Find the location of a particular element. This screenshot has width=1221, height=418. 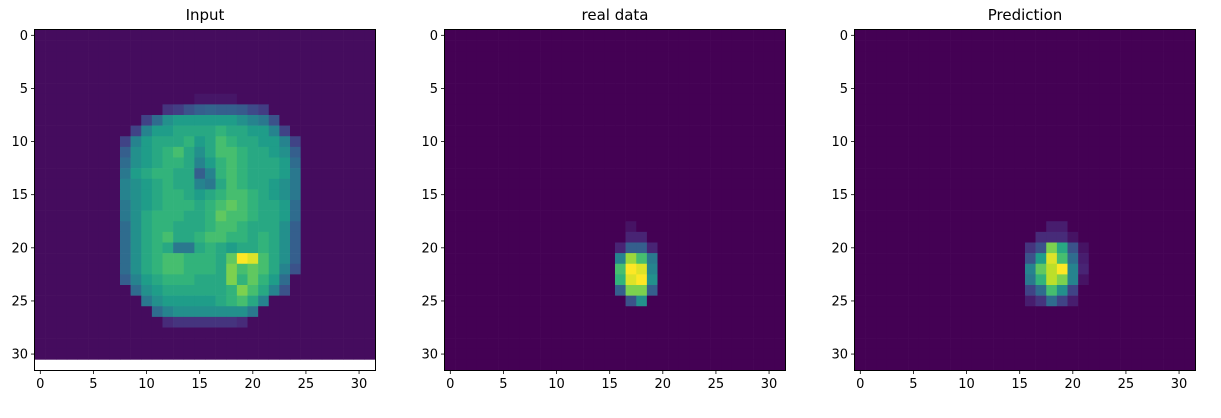

y-tick-label: 5 is located at coordinates (844, 89).